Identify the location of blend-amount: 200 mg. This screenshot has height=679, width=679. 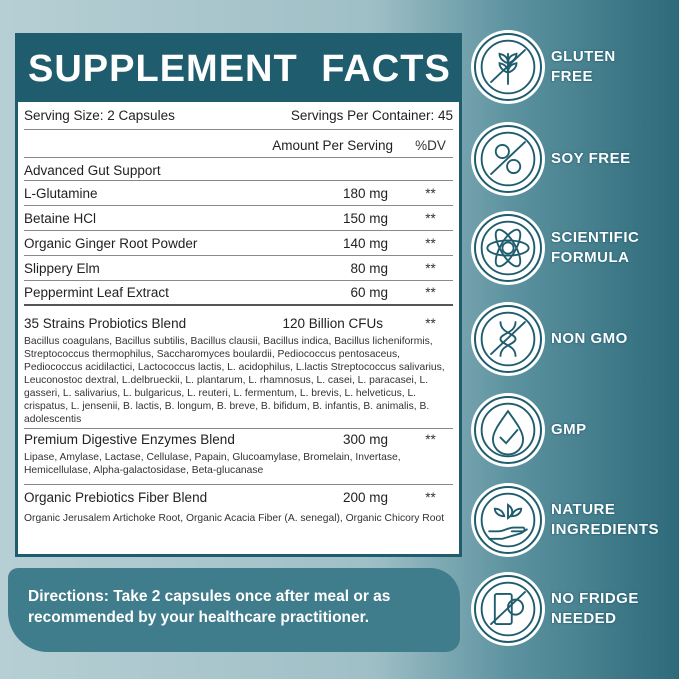
(365, 497).